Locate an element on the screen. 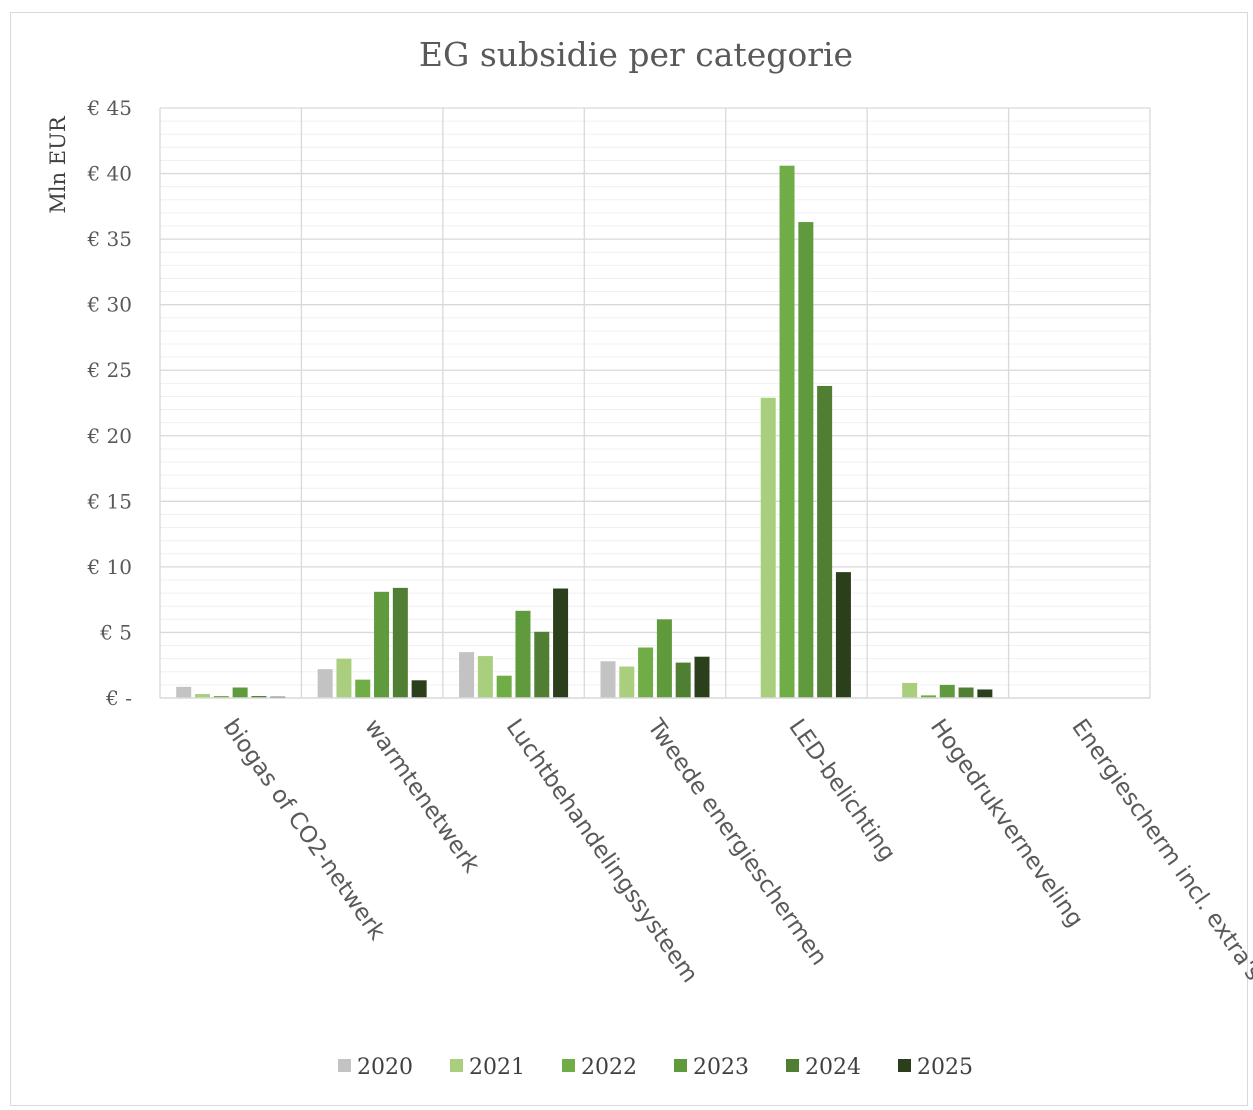  y-tick-label: € 30 is located at coordinates (109, 305).